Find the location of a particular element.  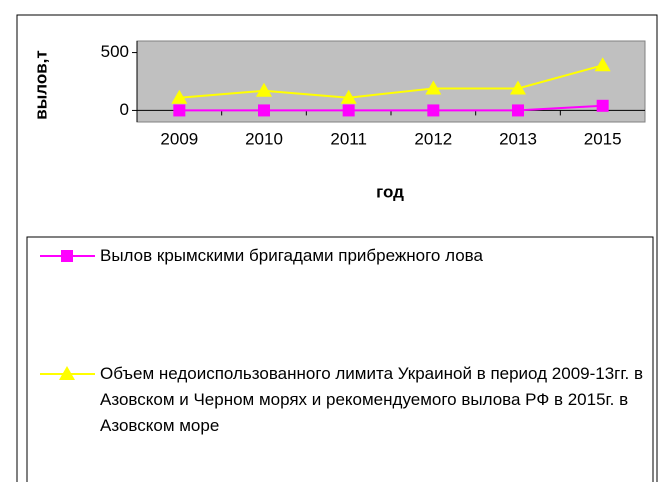

x-tick-label: 2015 is located at coordinates (603, 138).